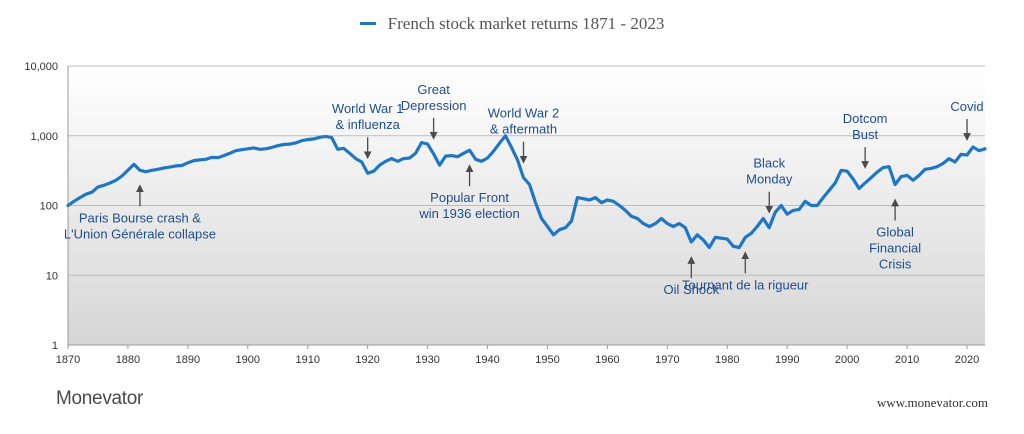 The height and width of the screenshot is (434, 1024). I want to click on annotation-label: Great Depression, so click(434, 97).